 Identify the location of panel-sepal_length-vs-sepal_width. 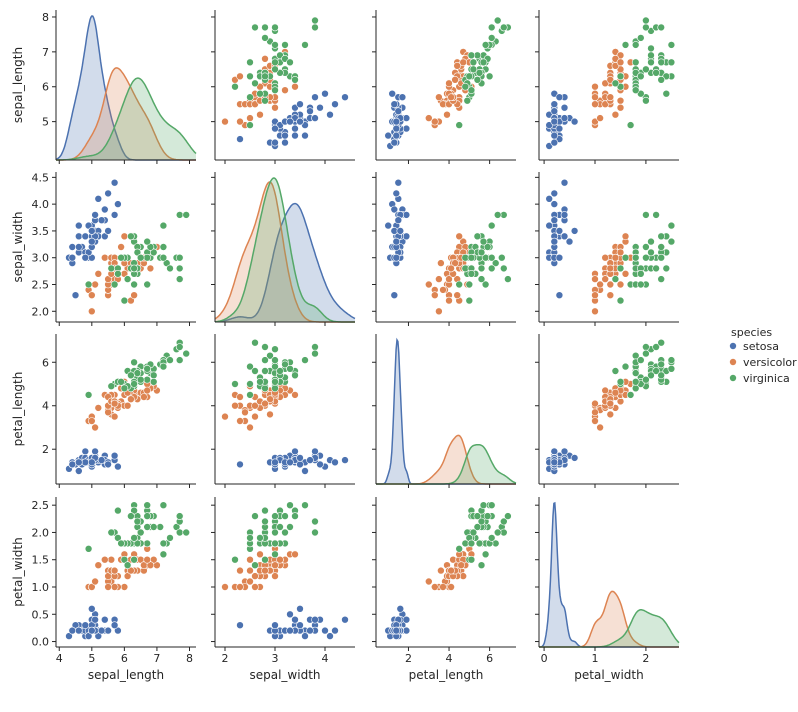
(283, 87).